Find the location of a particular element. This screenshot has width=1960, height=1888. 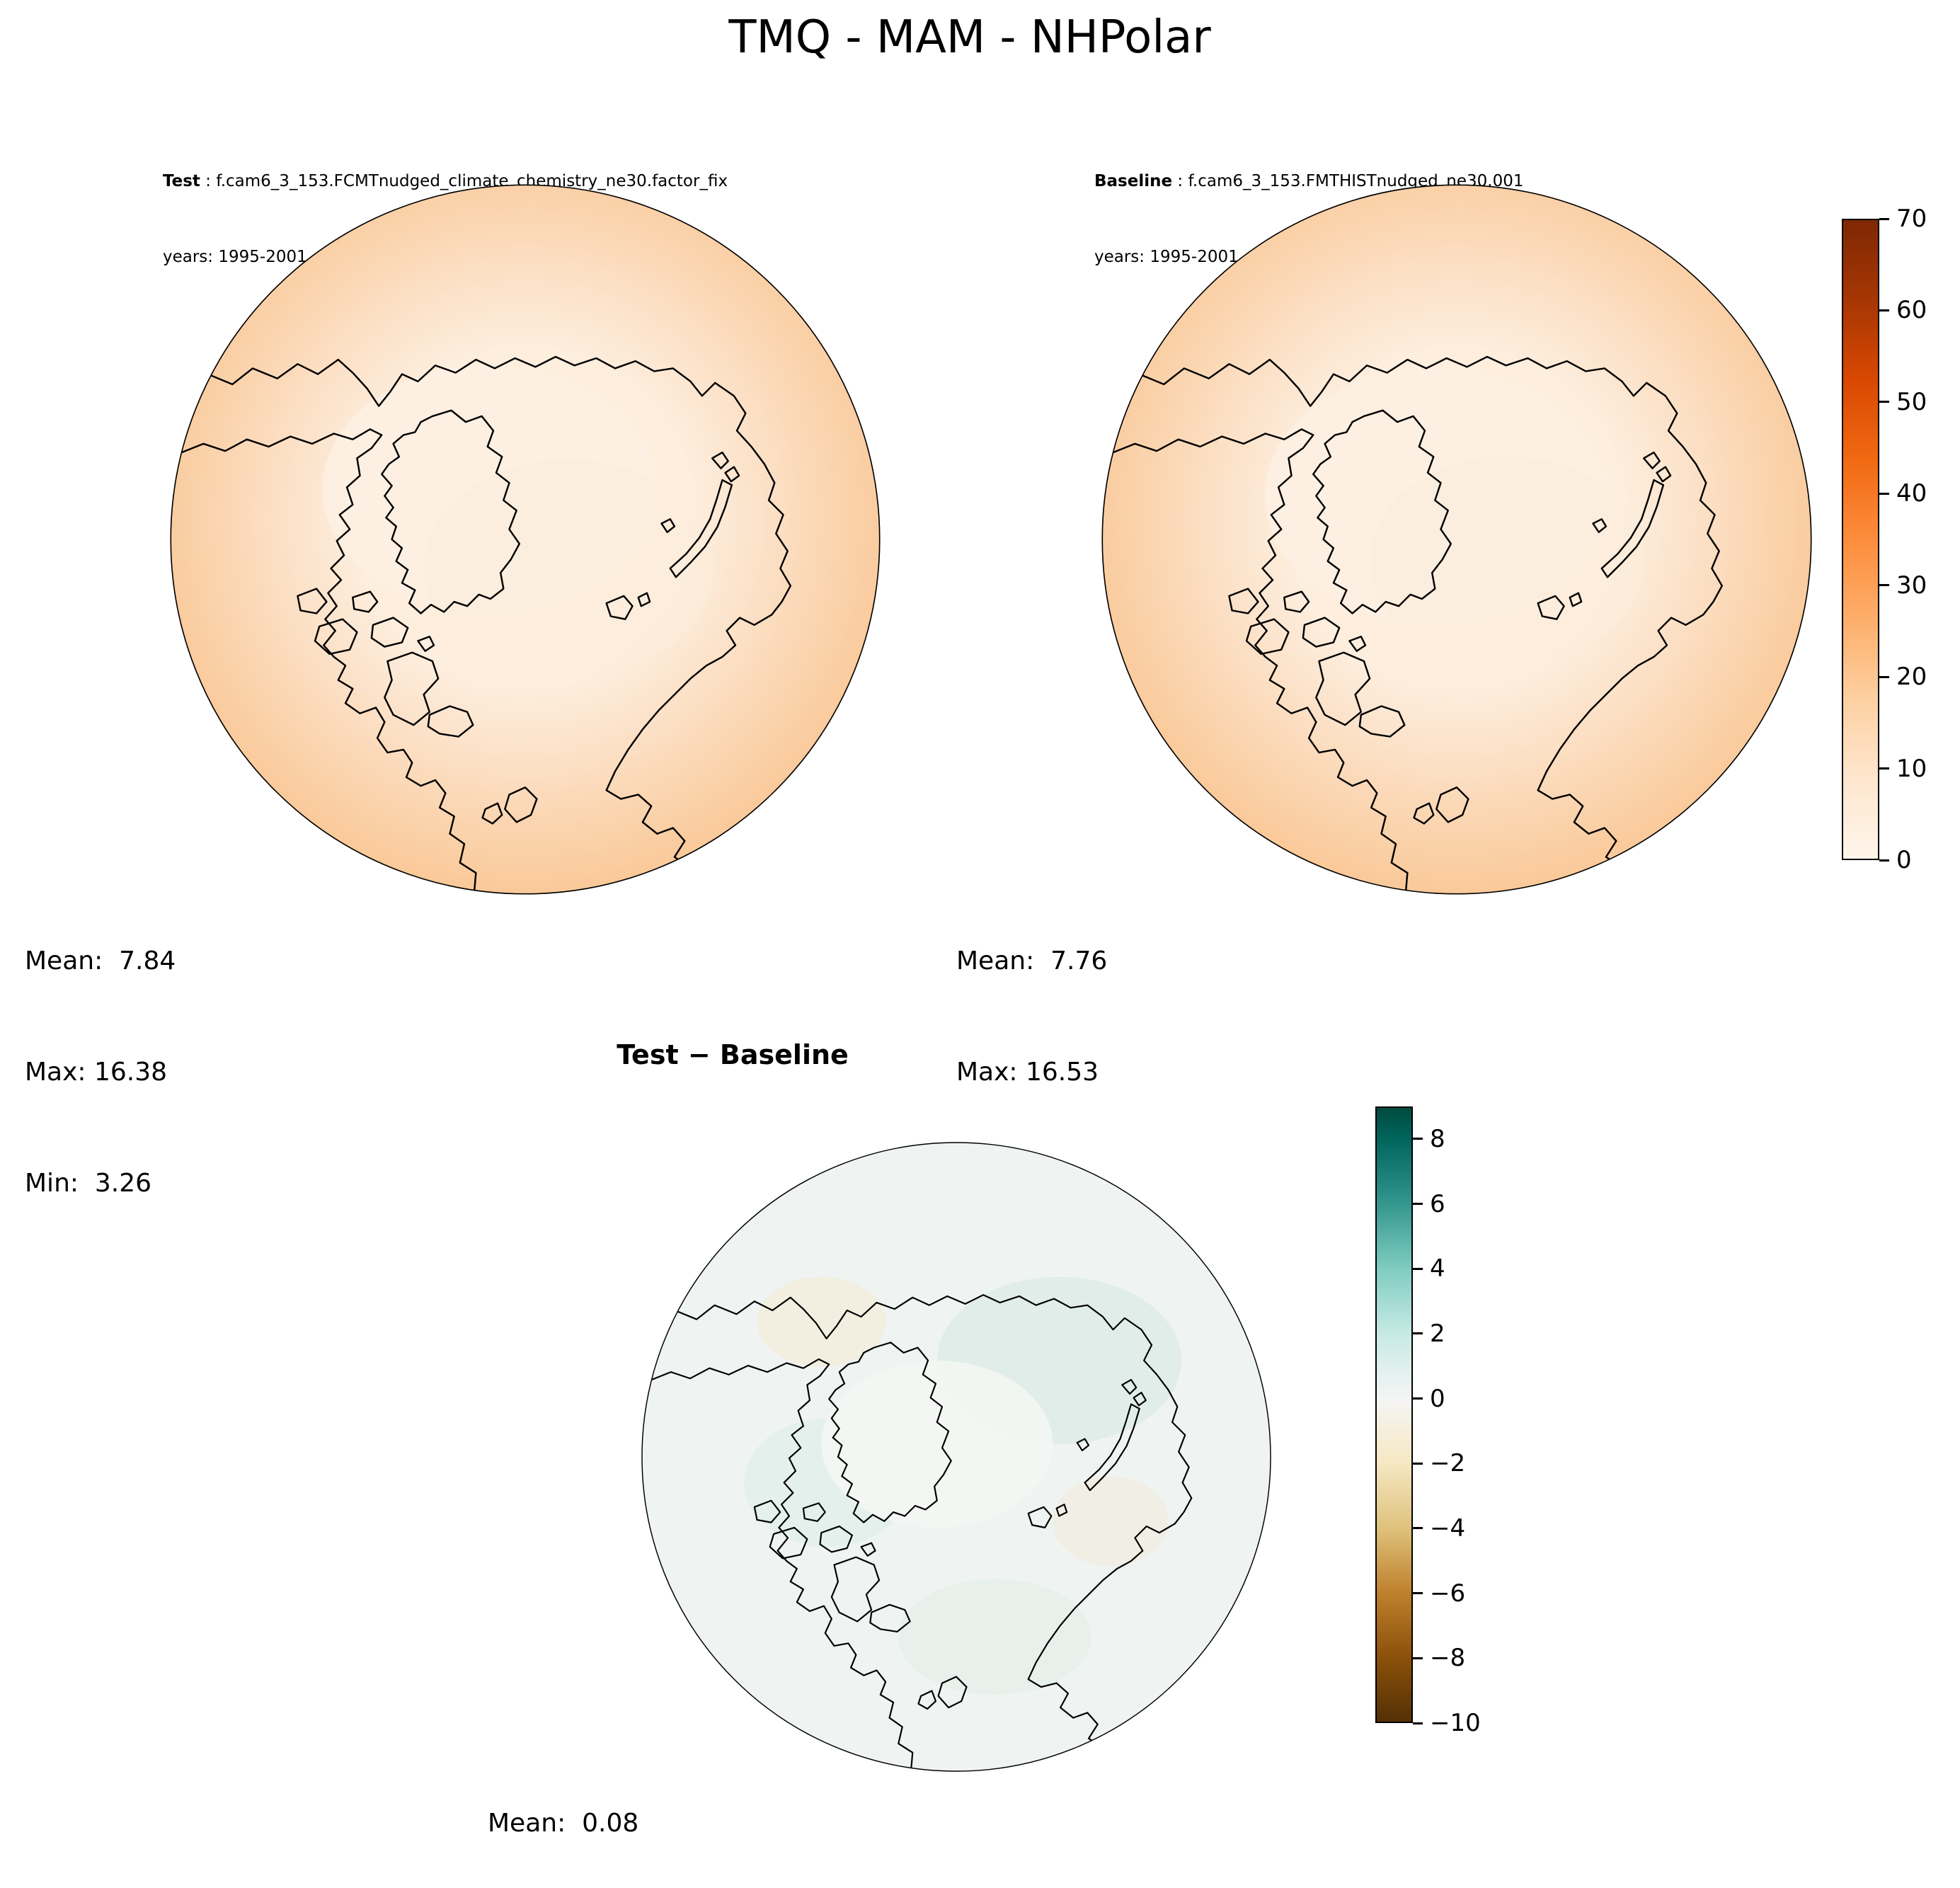

colorbar-tick: 2 is located at coordinates (1429, 1334).